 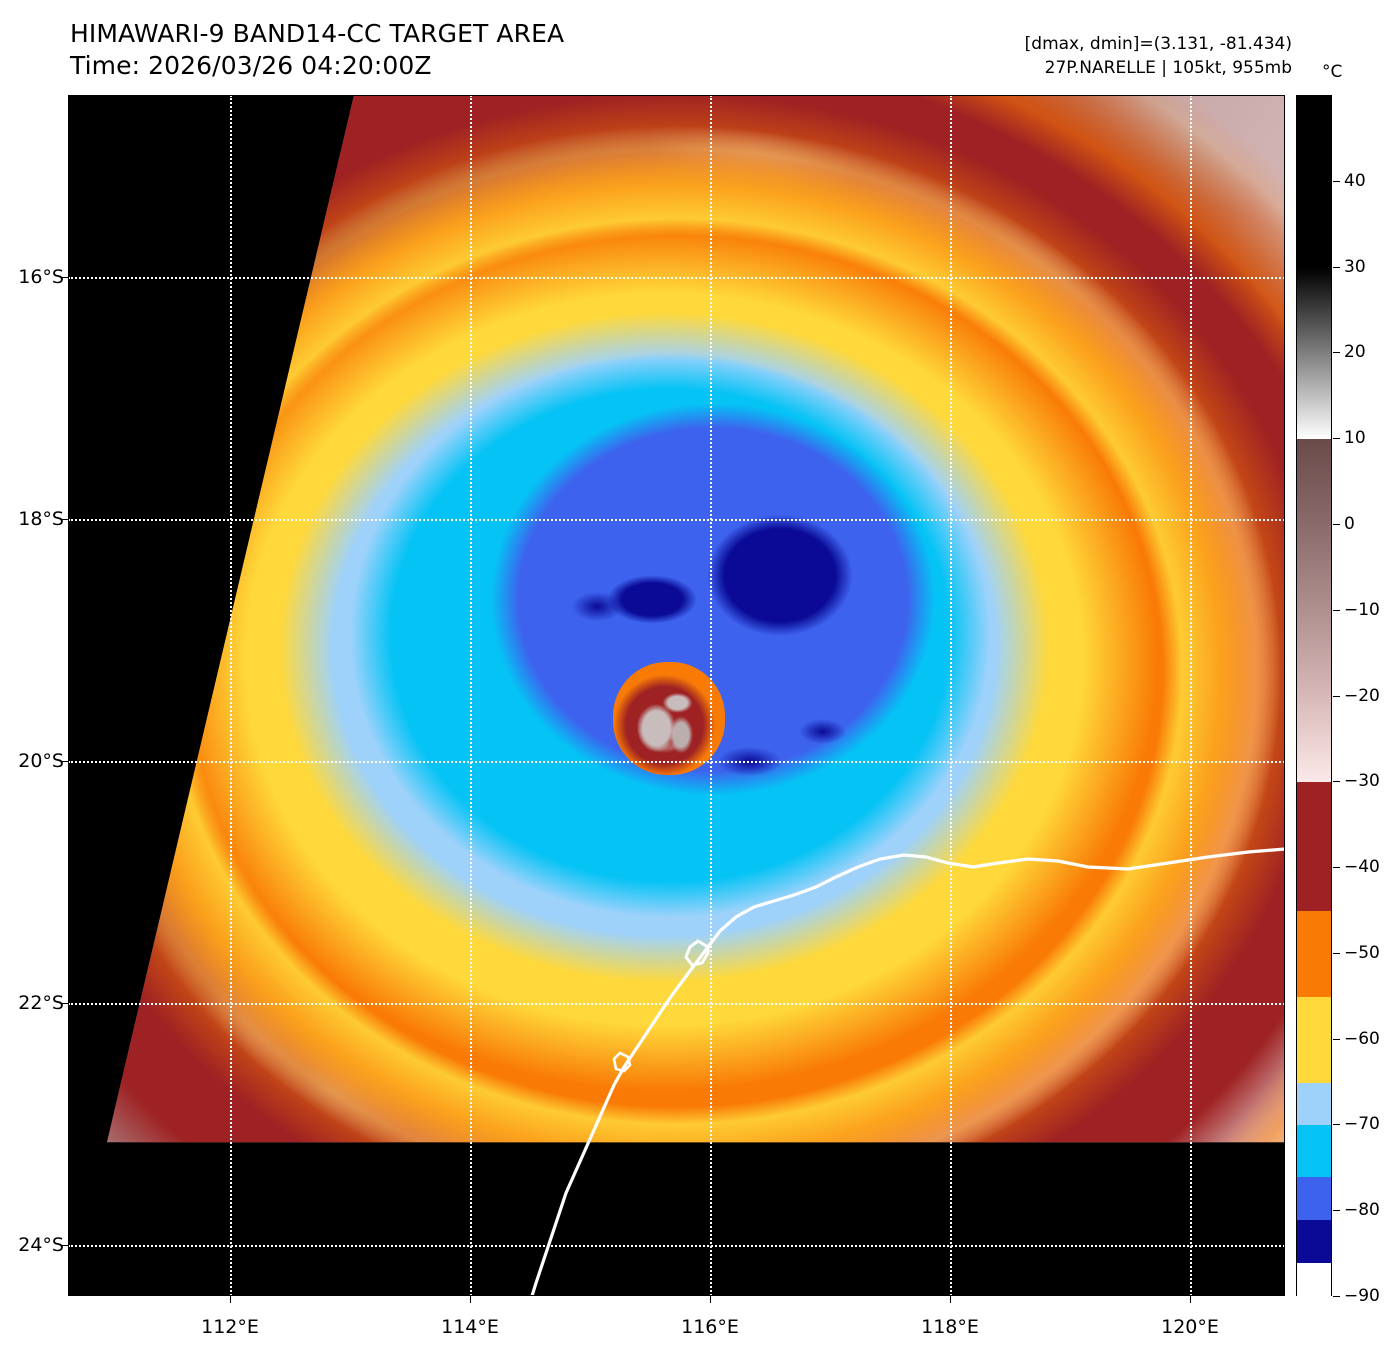 I want to click on cbar-seg-yellow, so click(x=1314, y=1039).